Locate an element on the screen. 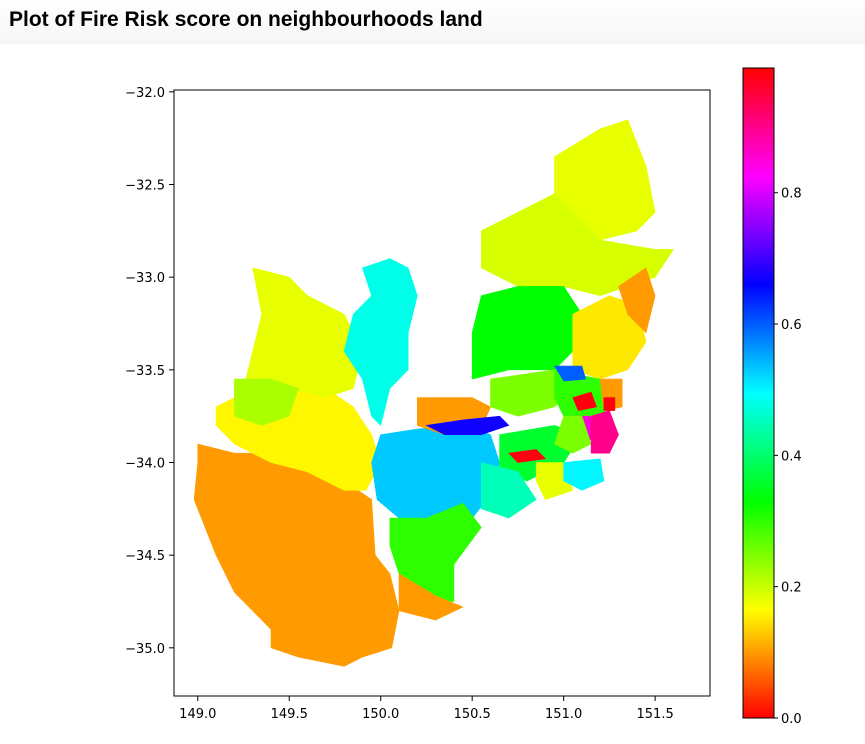  colorbar-tick-label: 0.0 is located at coordinates (791, 719).